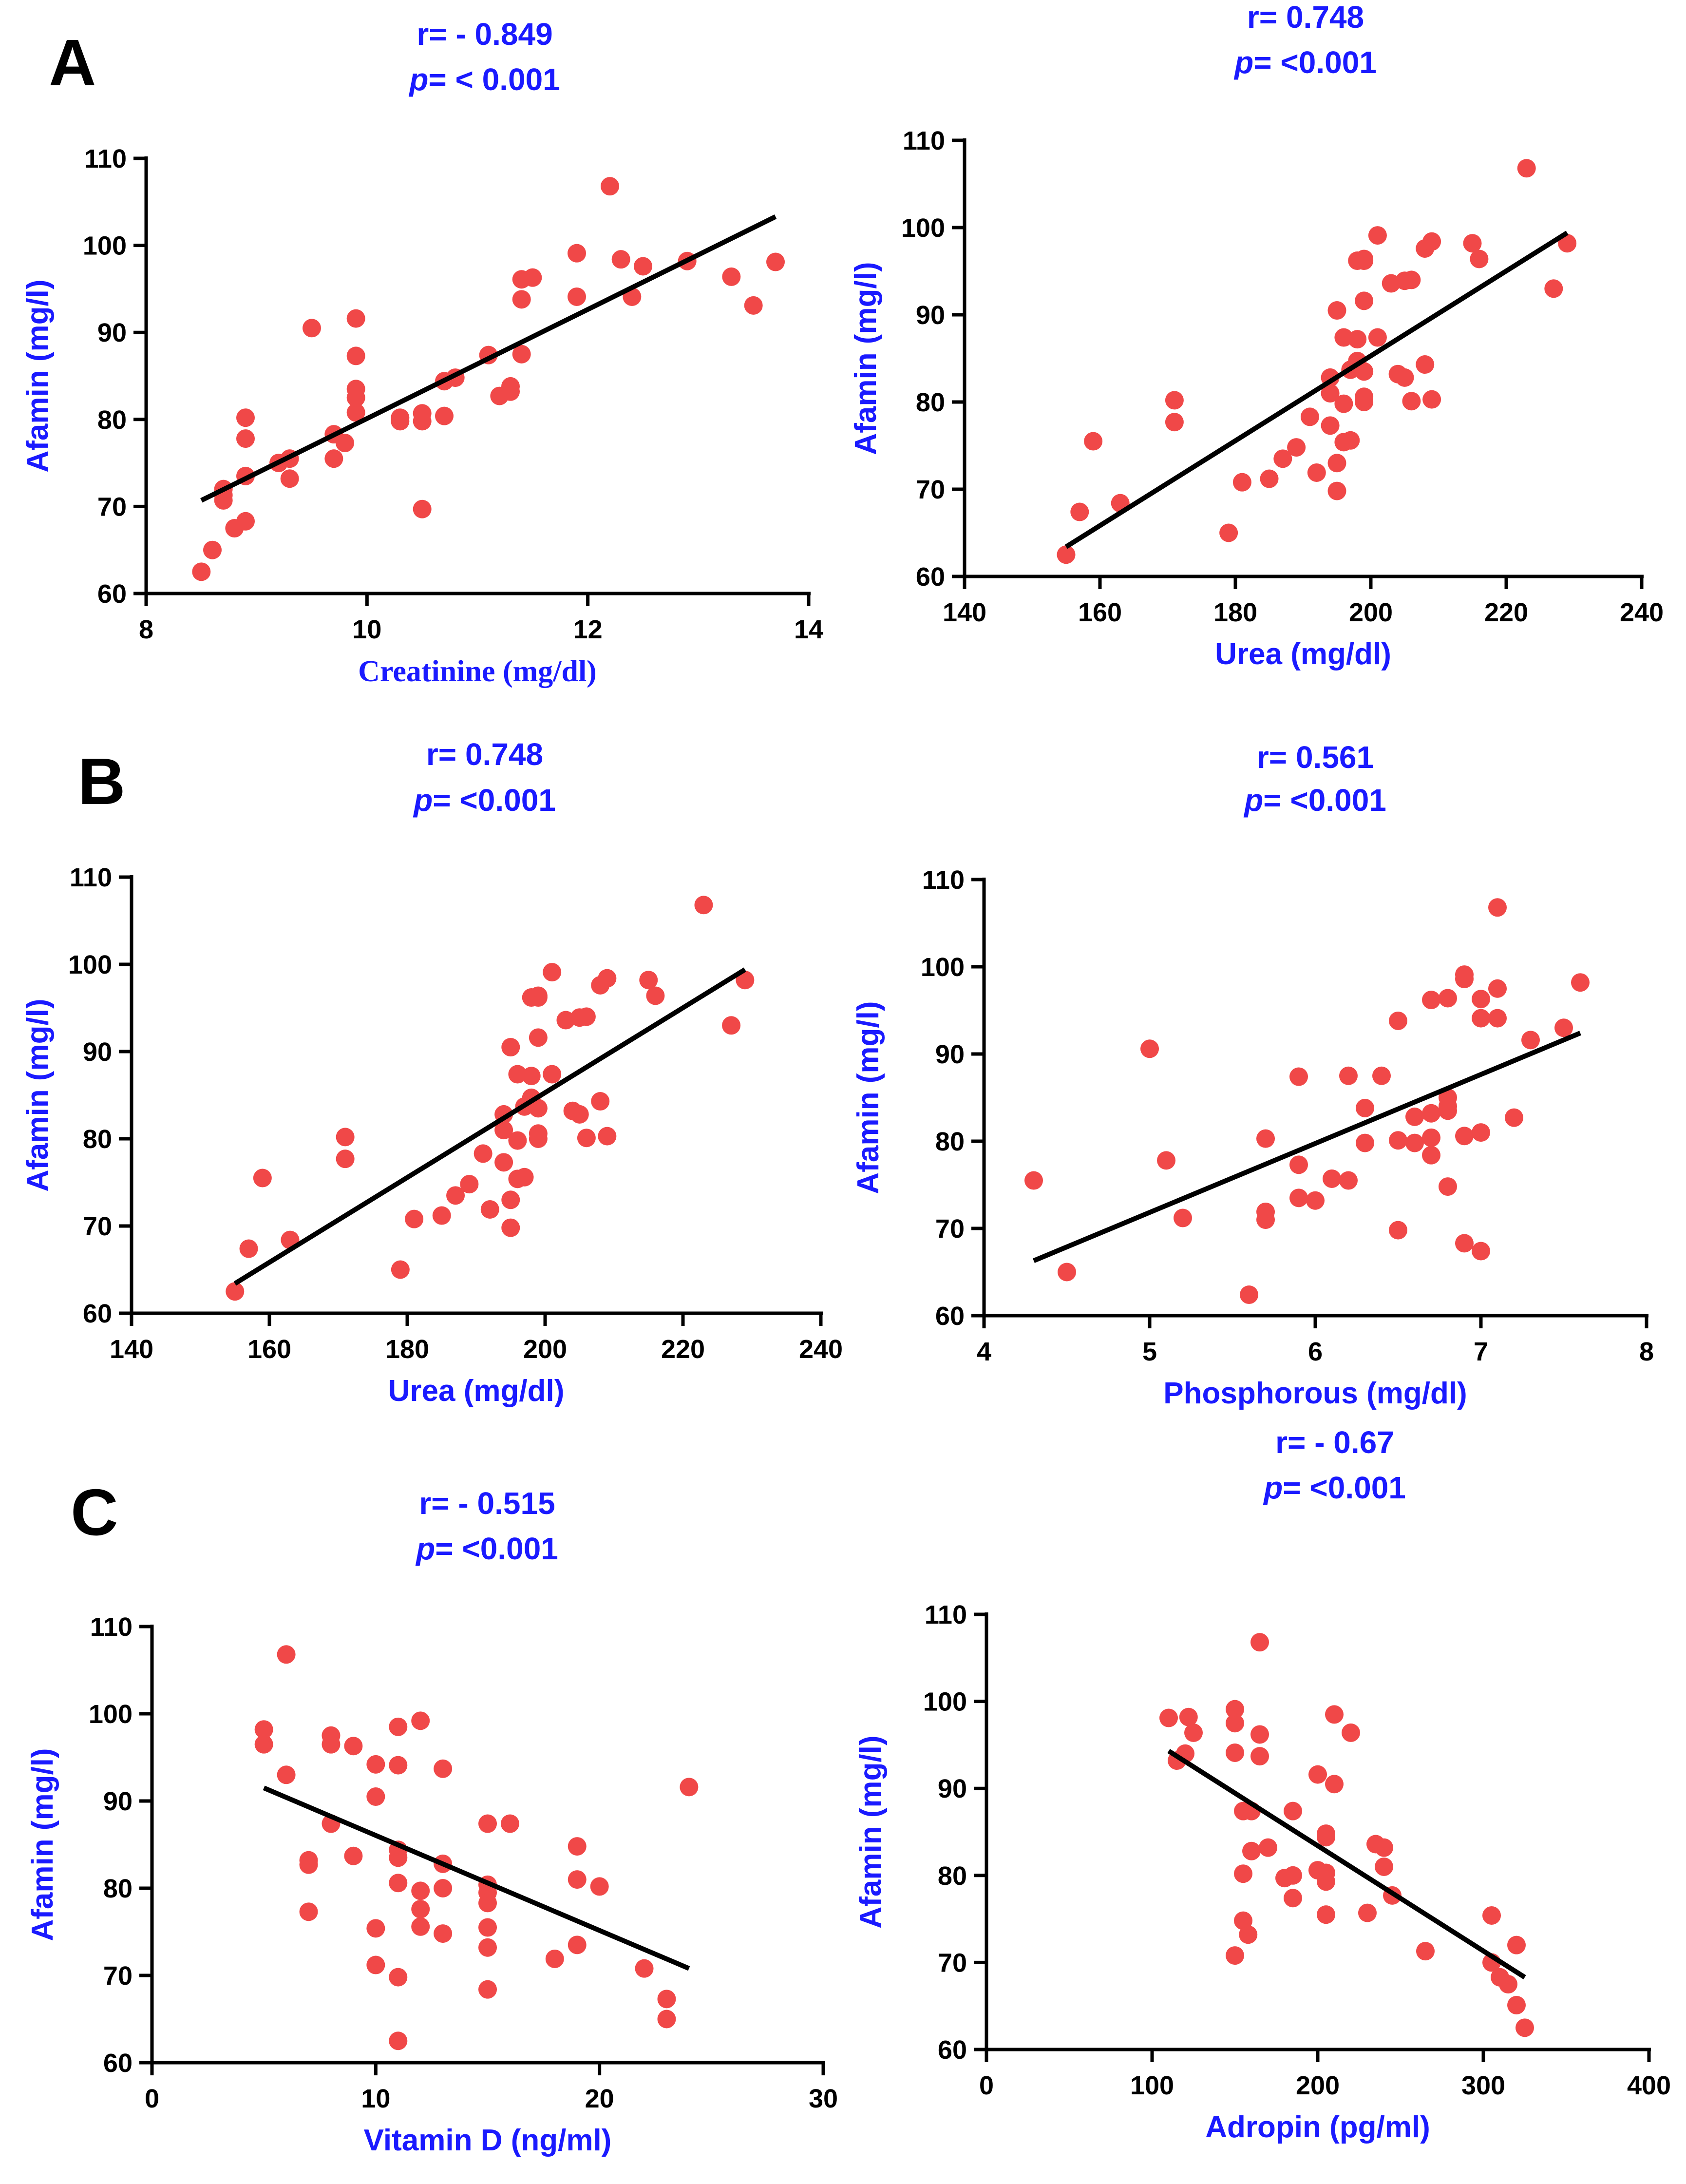 This screenshot has height=2184, width=1686. What do you see at coordinates (375, 2098) in the screenshot?
I see `x-tick-label: 10` at bounding box center [375, 2098].